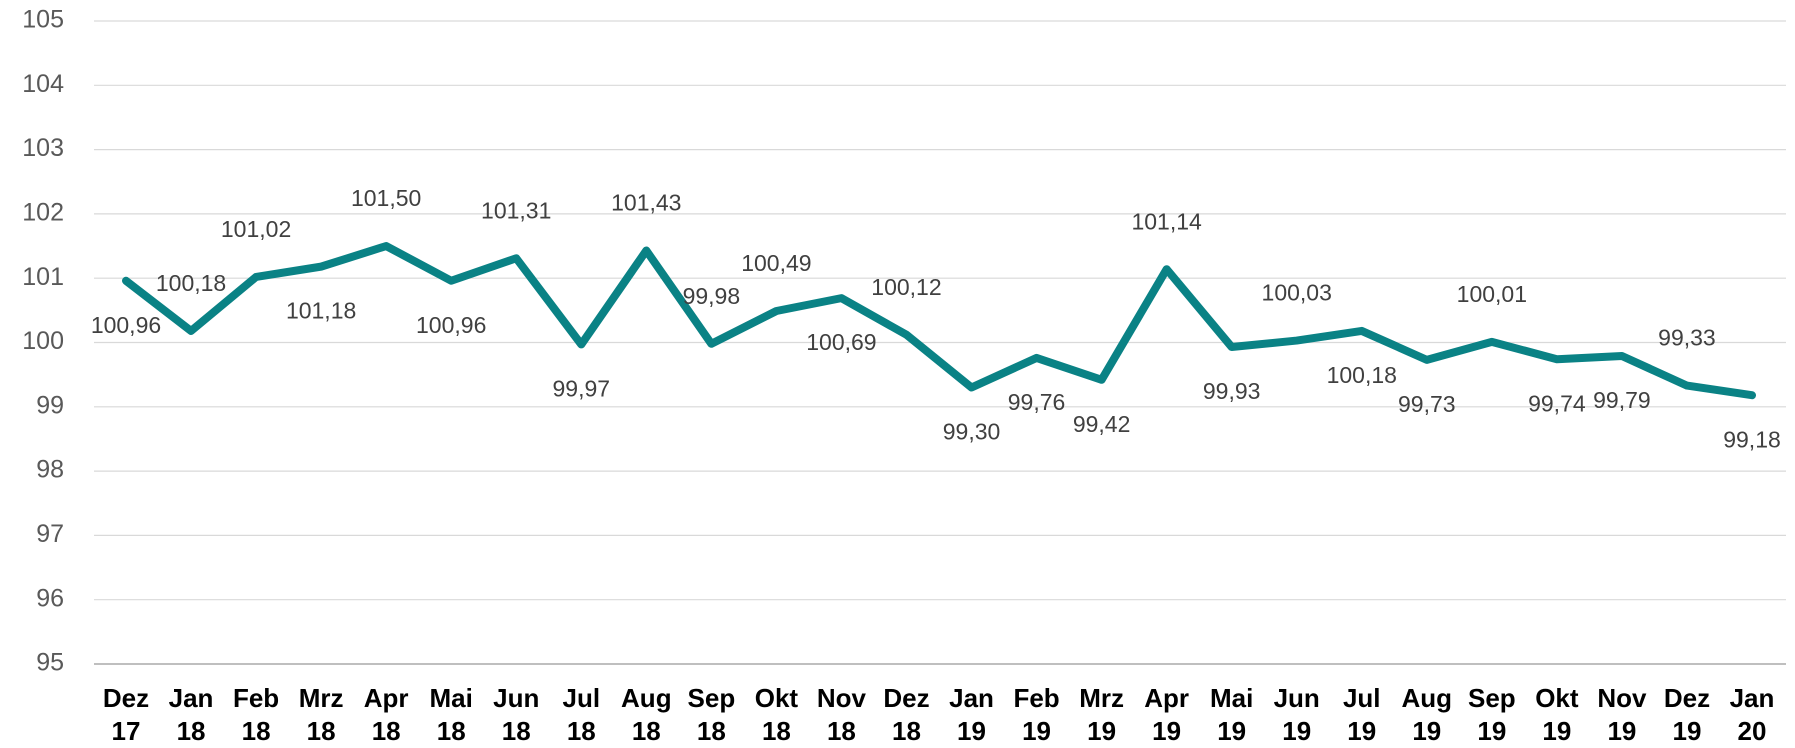 This screenshot has width=1795, height=748. What do you see at coordinates (1752, 731) in the screenshot?
I see `x-tick-label: 20` at bounding box center [1752, 731].